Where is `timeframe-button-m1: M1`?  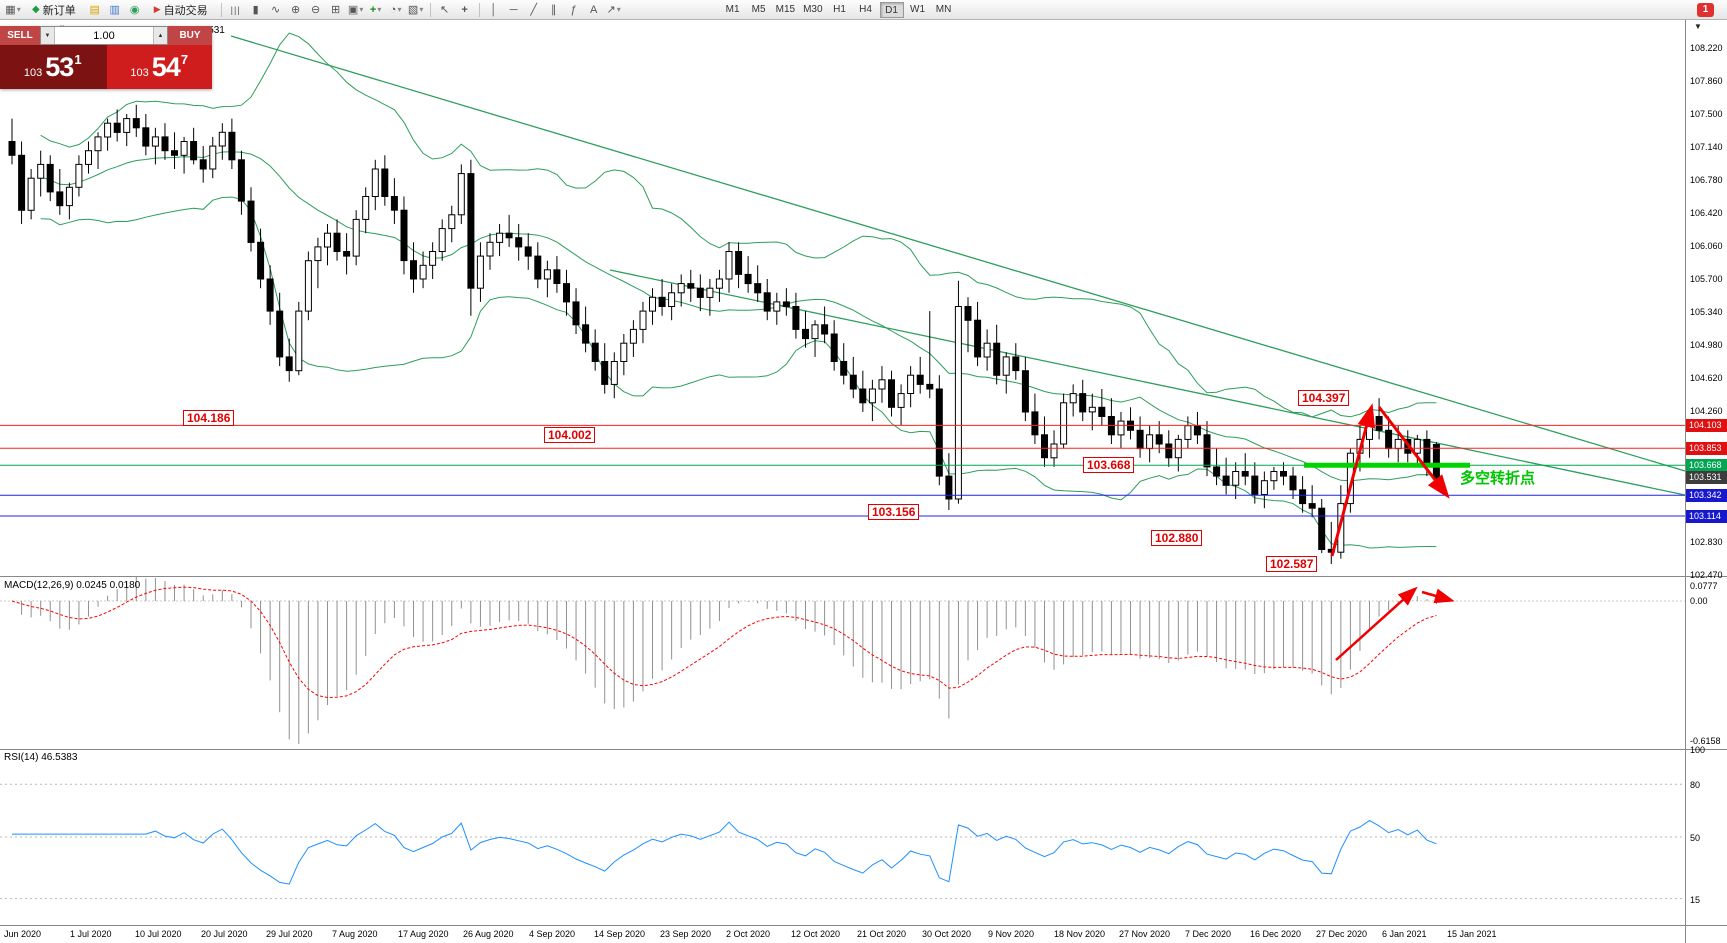
timeframe-button-m1: M1 is located at coordinates (732, 9).